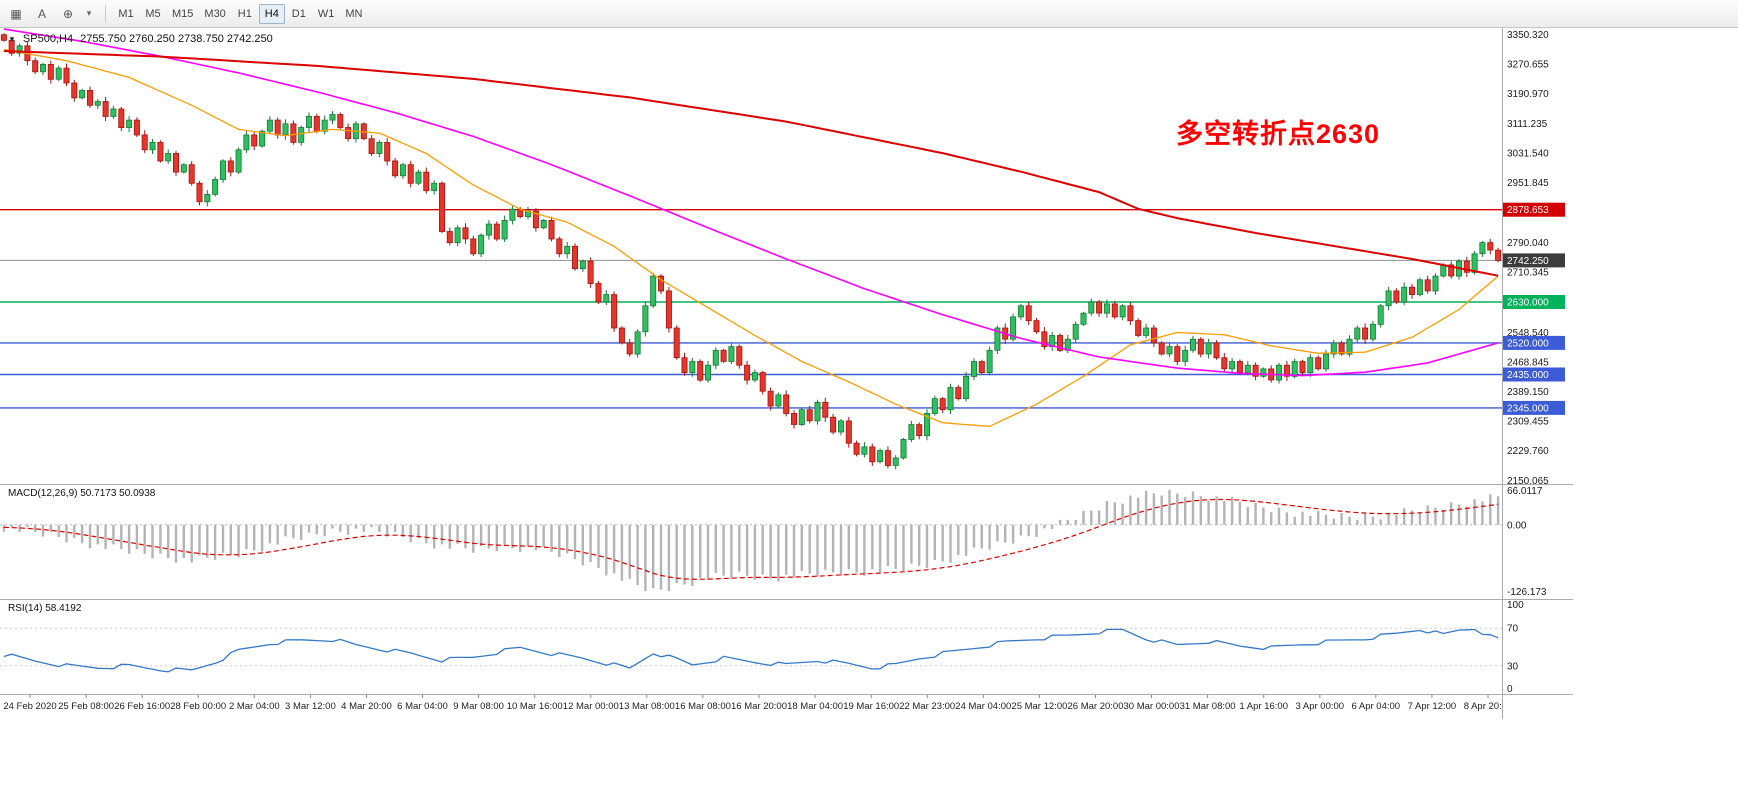 The height and width of the screenshot is (793, 1738). What do you see at coordinates (1528, 35) in the screenshot?
I see `svg-text: 3350.320` at bounding box center [1528, 35].